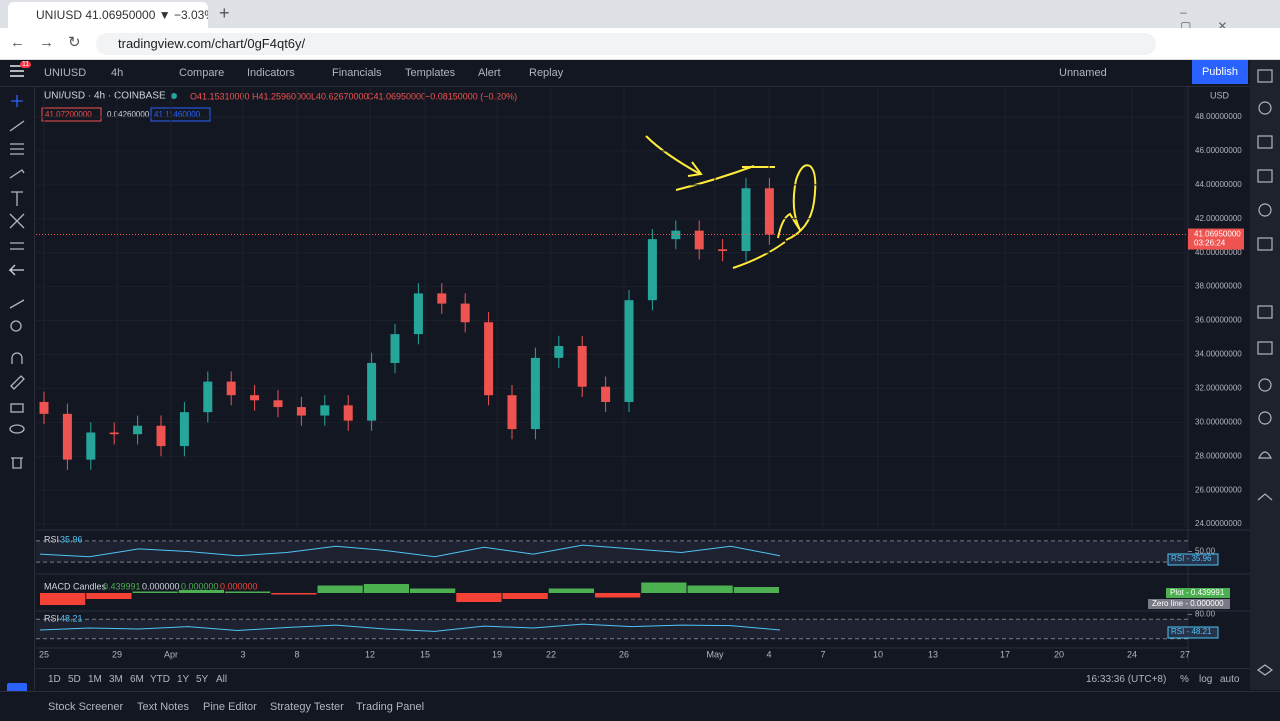 Image resolution: width=1280 pixels, height=721 pixels. Describe the element at coordinates (1206, 679) in the screenshot. I see `scale-option: log` at that location.